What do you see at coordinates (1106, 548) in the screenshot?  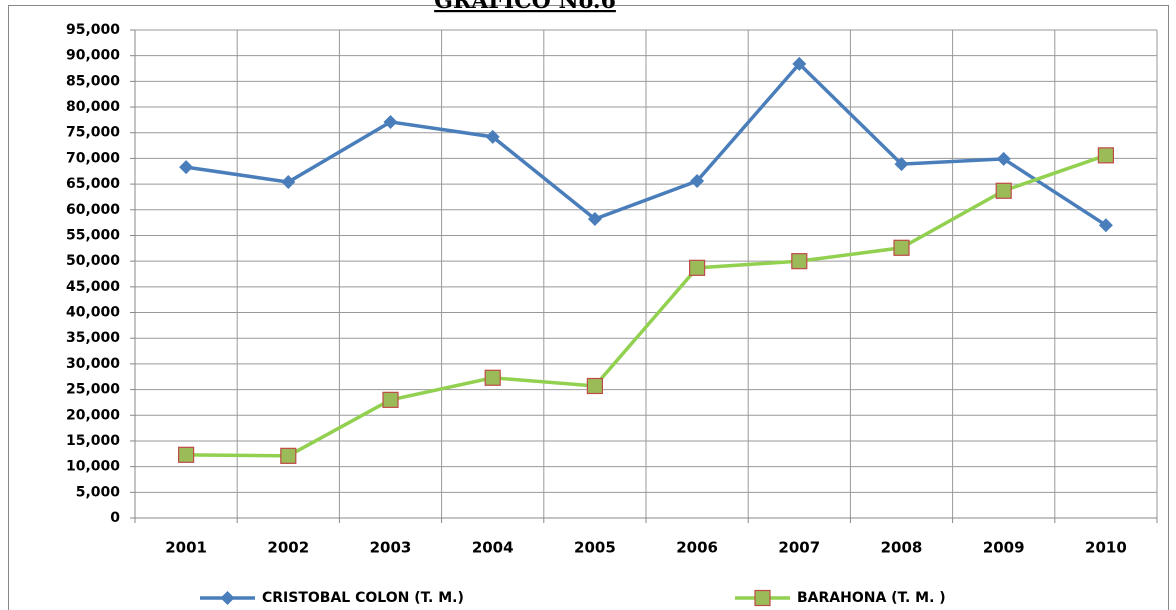 I see `x-tick-label: 2010` at bounding box center [1106, 548].